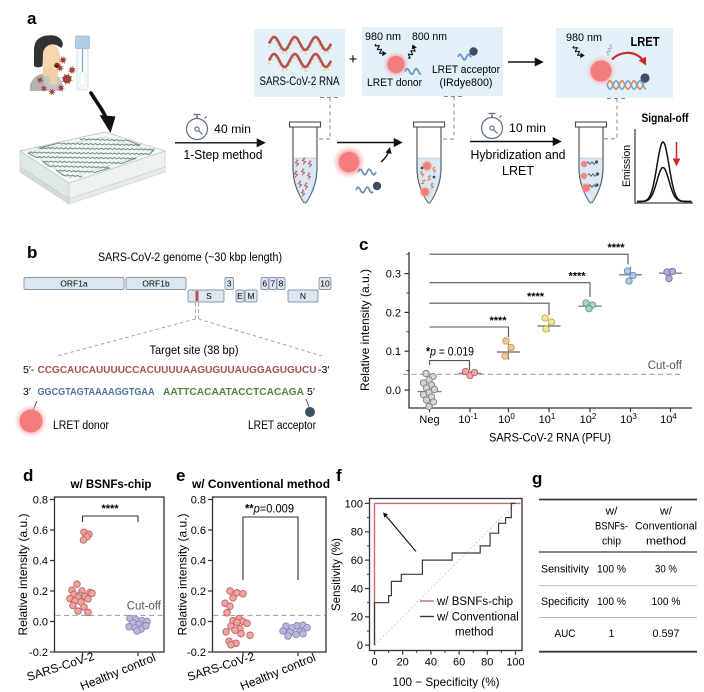 The width and height of the screenshot is (704, 692). Describe the element at coordinates (194, 351) in the screenshot. I see `svg-text: Target site (38 bp)` at that location.